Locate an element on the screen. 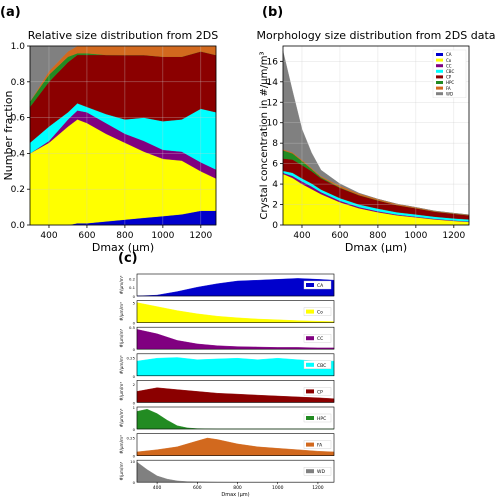 The width and height of the screenshot is (500, 499). subplot-legend-label: CA is located at coordinates (320, 286).